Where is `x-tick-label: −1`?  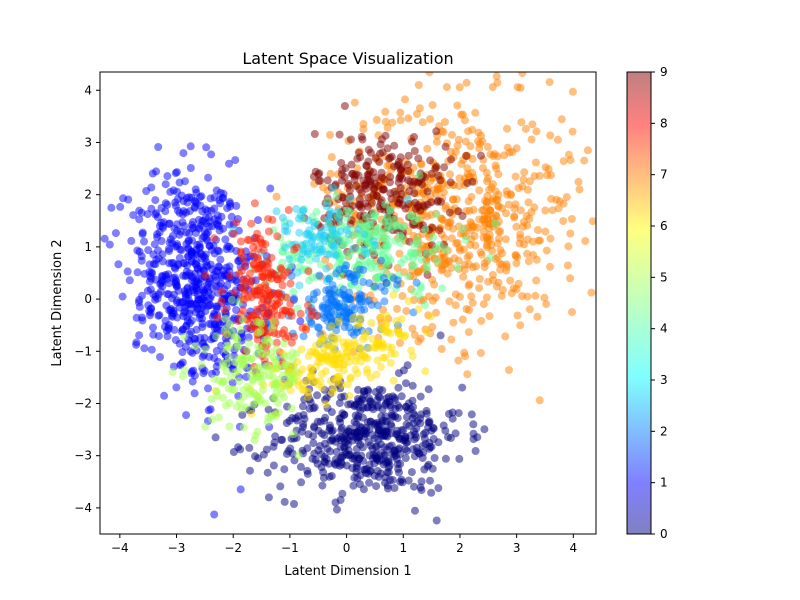 x-tick-label: −1 is located at coordinates (290, 548).